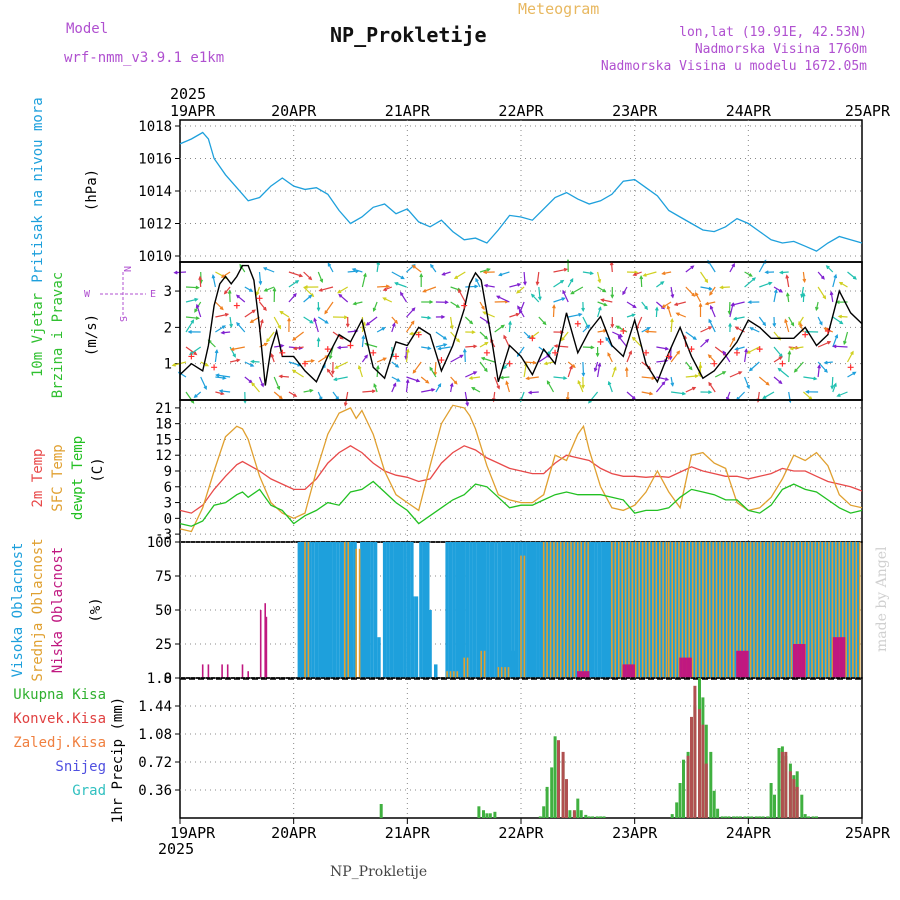  Describe the element at coordinates (155, 127) in the screenshot. I see `y-tick-label: 1018` at that location.